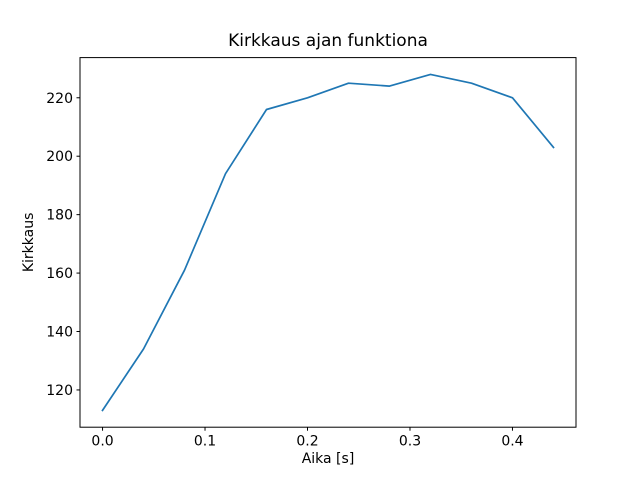  Describe the element at coordinates (59, 274) in the screenshot. I see `y-tick-label: 160` at that location.